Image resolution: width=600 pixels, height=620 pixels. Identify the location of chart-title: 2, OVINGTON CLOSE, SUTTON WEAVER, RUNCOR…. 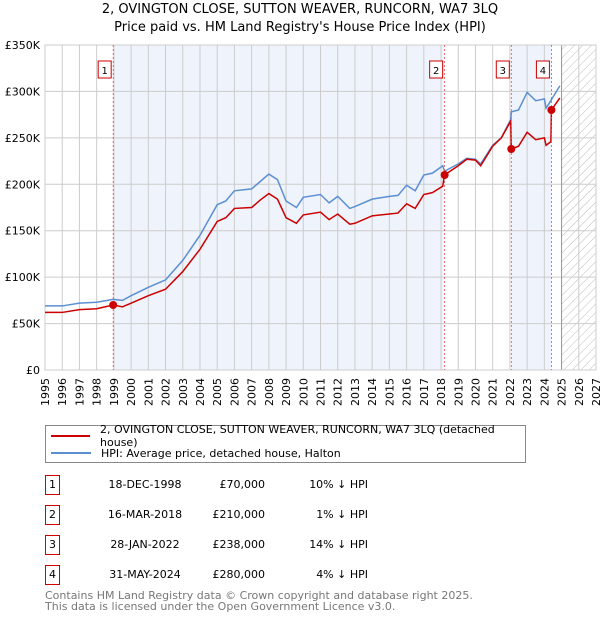
(300, 9).